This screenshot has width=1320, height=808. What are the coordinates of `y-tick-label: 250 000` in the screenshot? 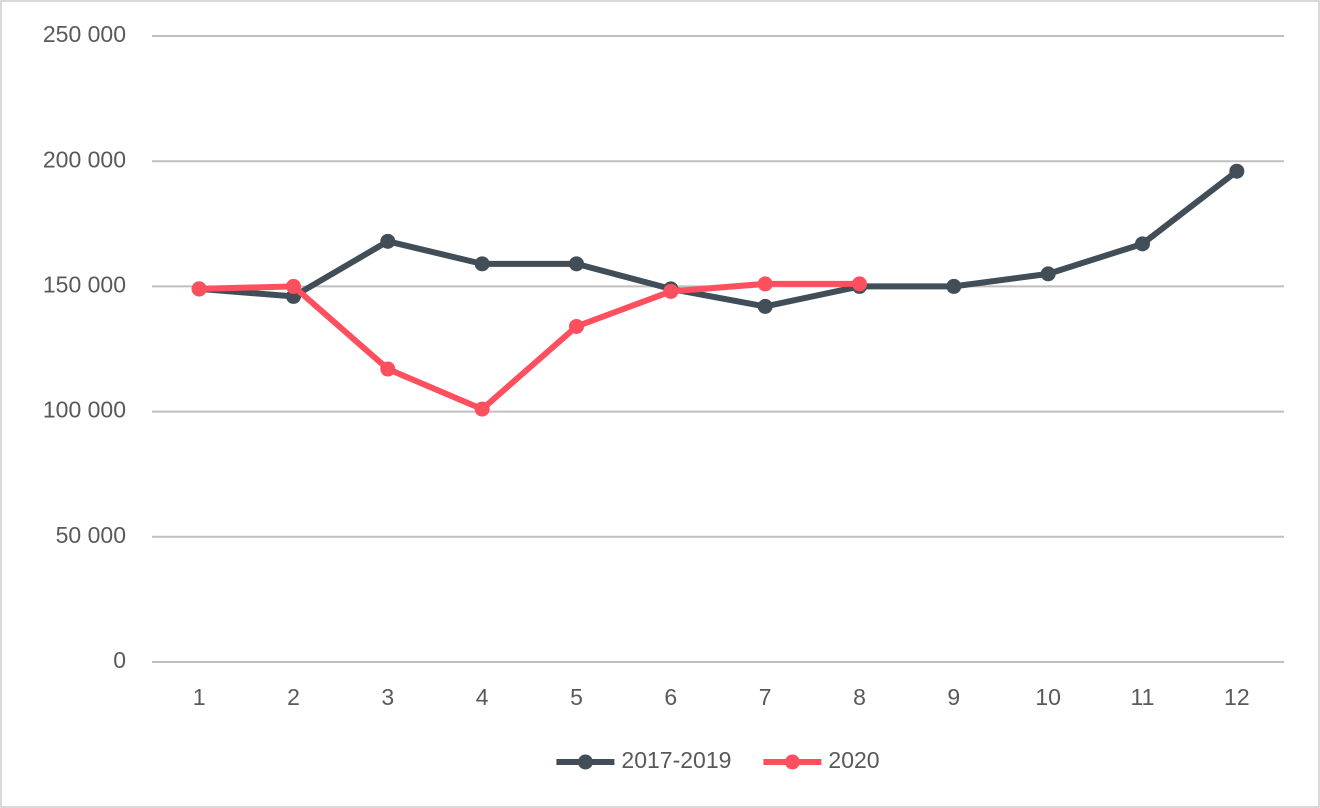 It's located at (84, 34).